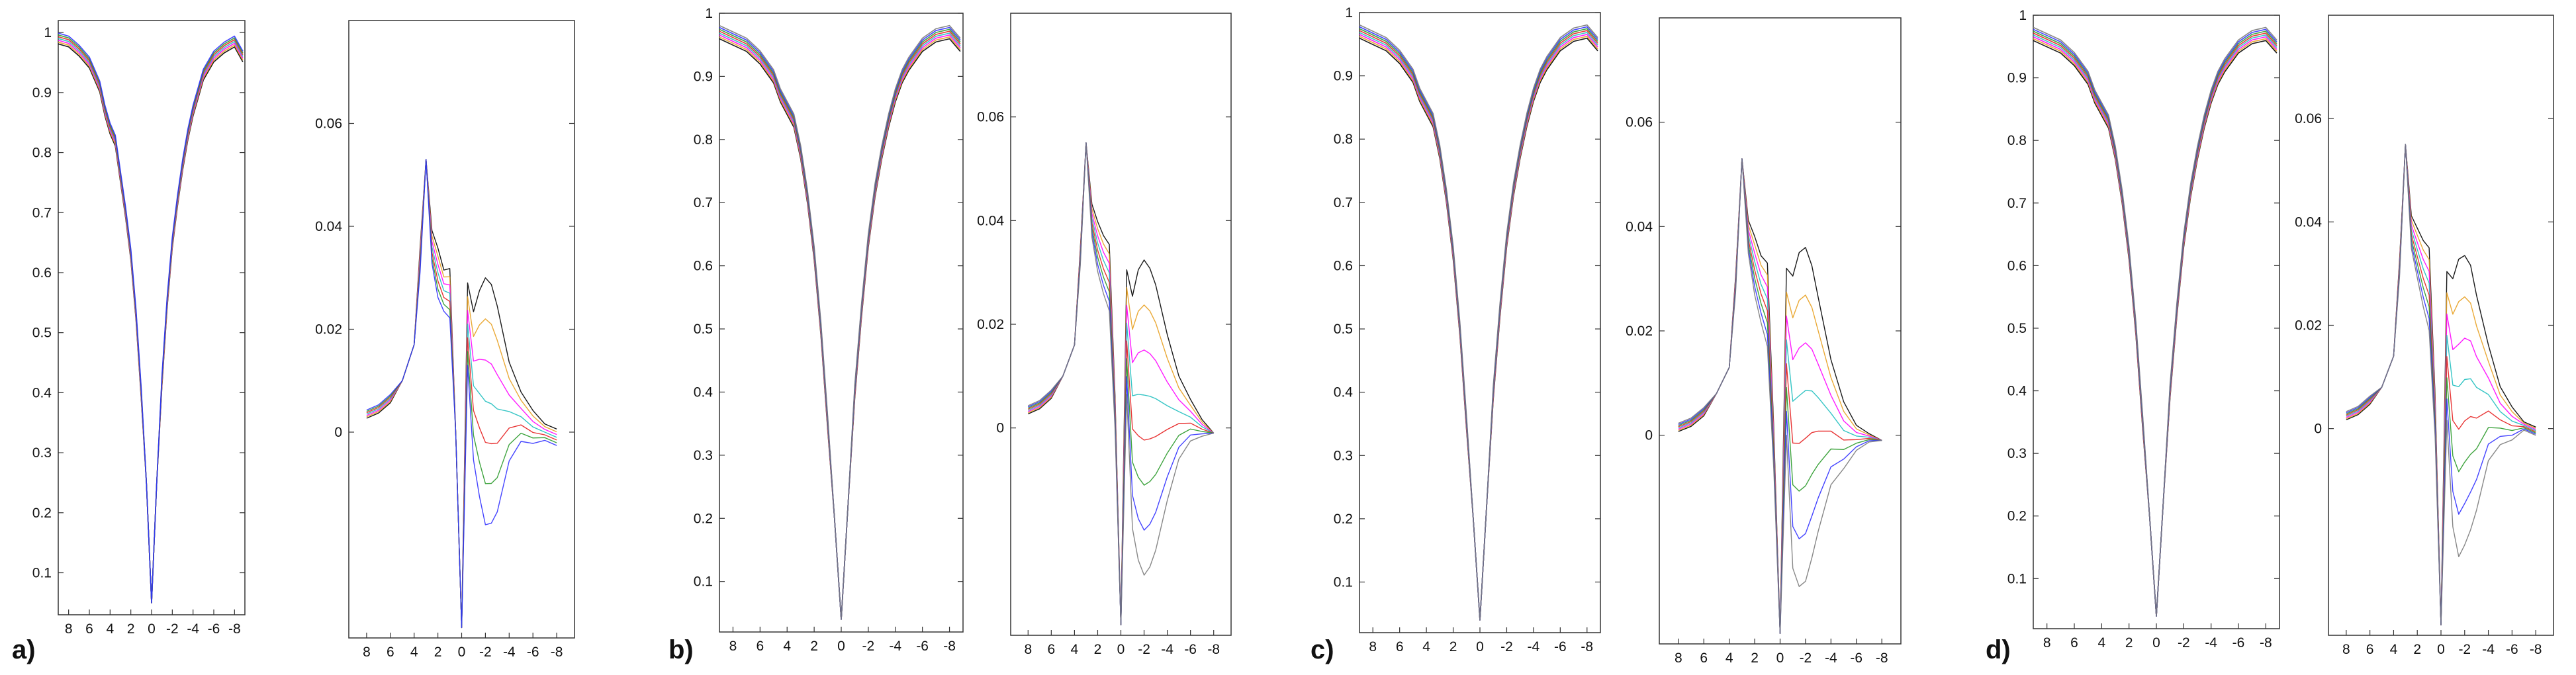 Image resolution: width=2576 pixels, height=675 pixels. Describe the element at coordinates (1998, 649) in the screenshot. I see `panel-label: d)` at that location.